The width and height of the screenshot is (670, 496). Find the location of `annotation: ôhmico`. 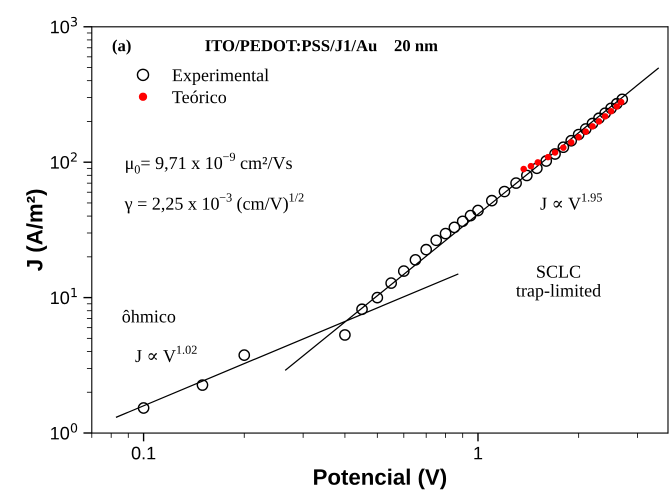

annotation: ôhmico is located at coordinates (149, 316).